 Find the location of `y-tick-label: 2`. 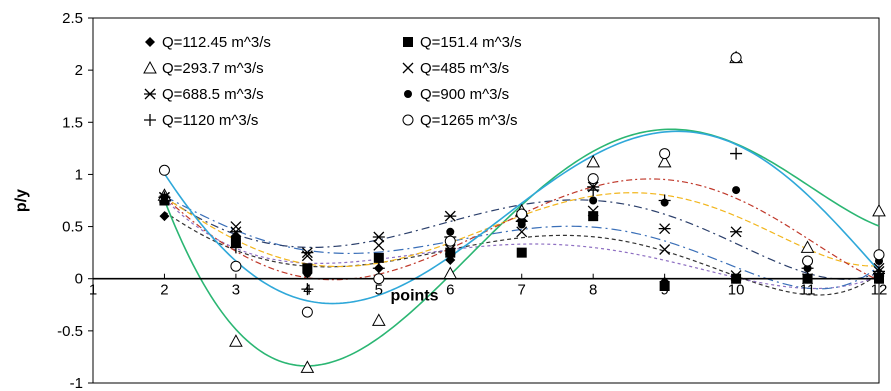

y-tick-label: 2 is located at coordinates (79, 70).